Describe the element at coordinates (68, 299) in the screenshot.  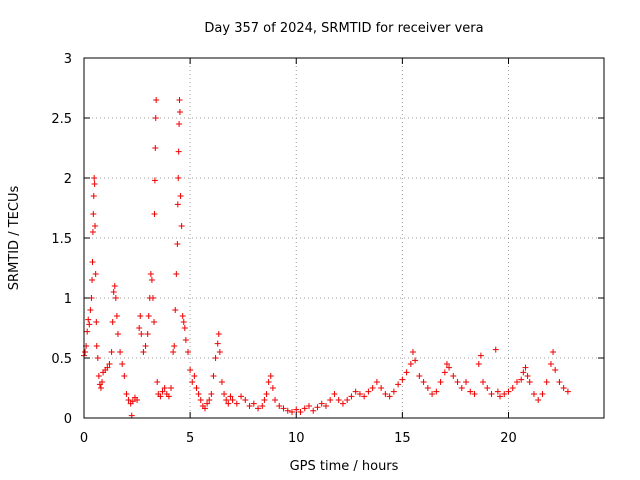
I see `y-tick-label: 1` at that location.